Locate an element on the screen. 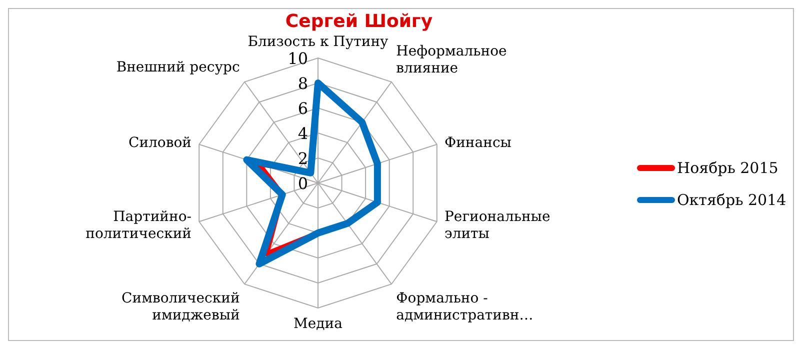  spoke-label: Неформальное влияние is located at coordinates (451, 59).